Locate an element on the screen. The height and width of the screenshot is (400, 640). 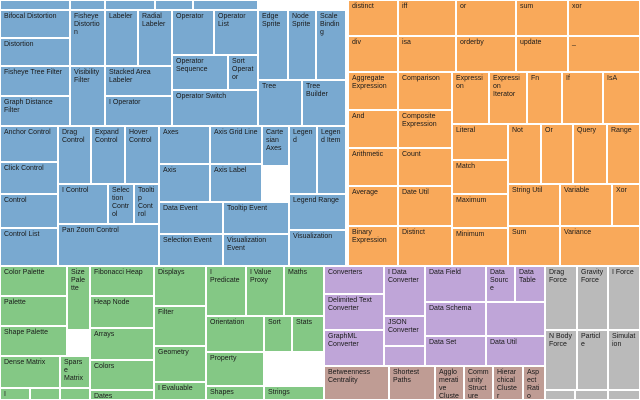
treemap-cell-drag-force: Drag Force is located at coordinates (561, 298).